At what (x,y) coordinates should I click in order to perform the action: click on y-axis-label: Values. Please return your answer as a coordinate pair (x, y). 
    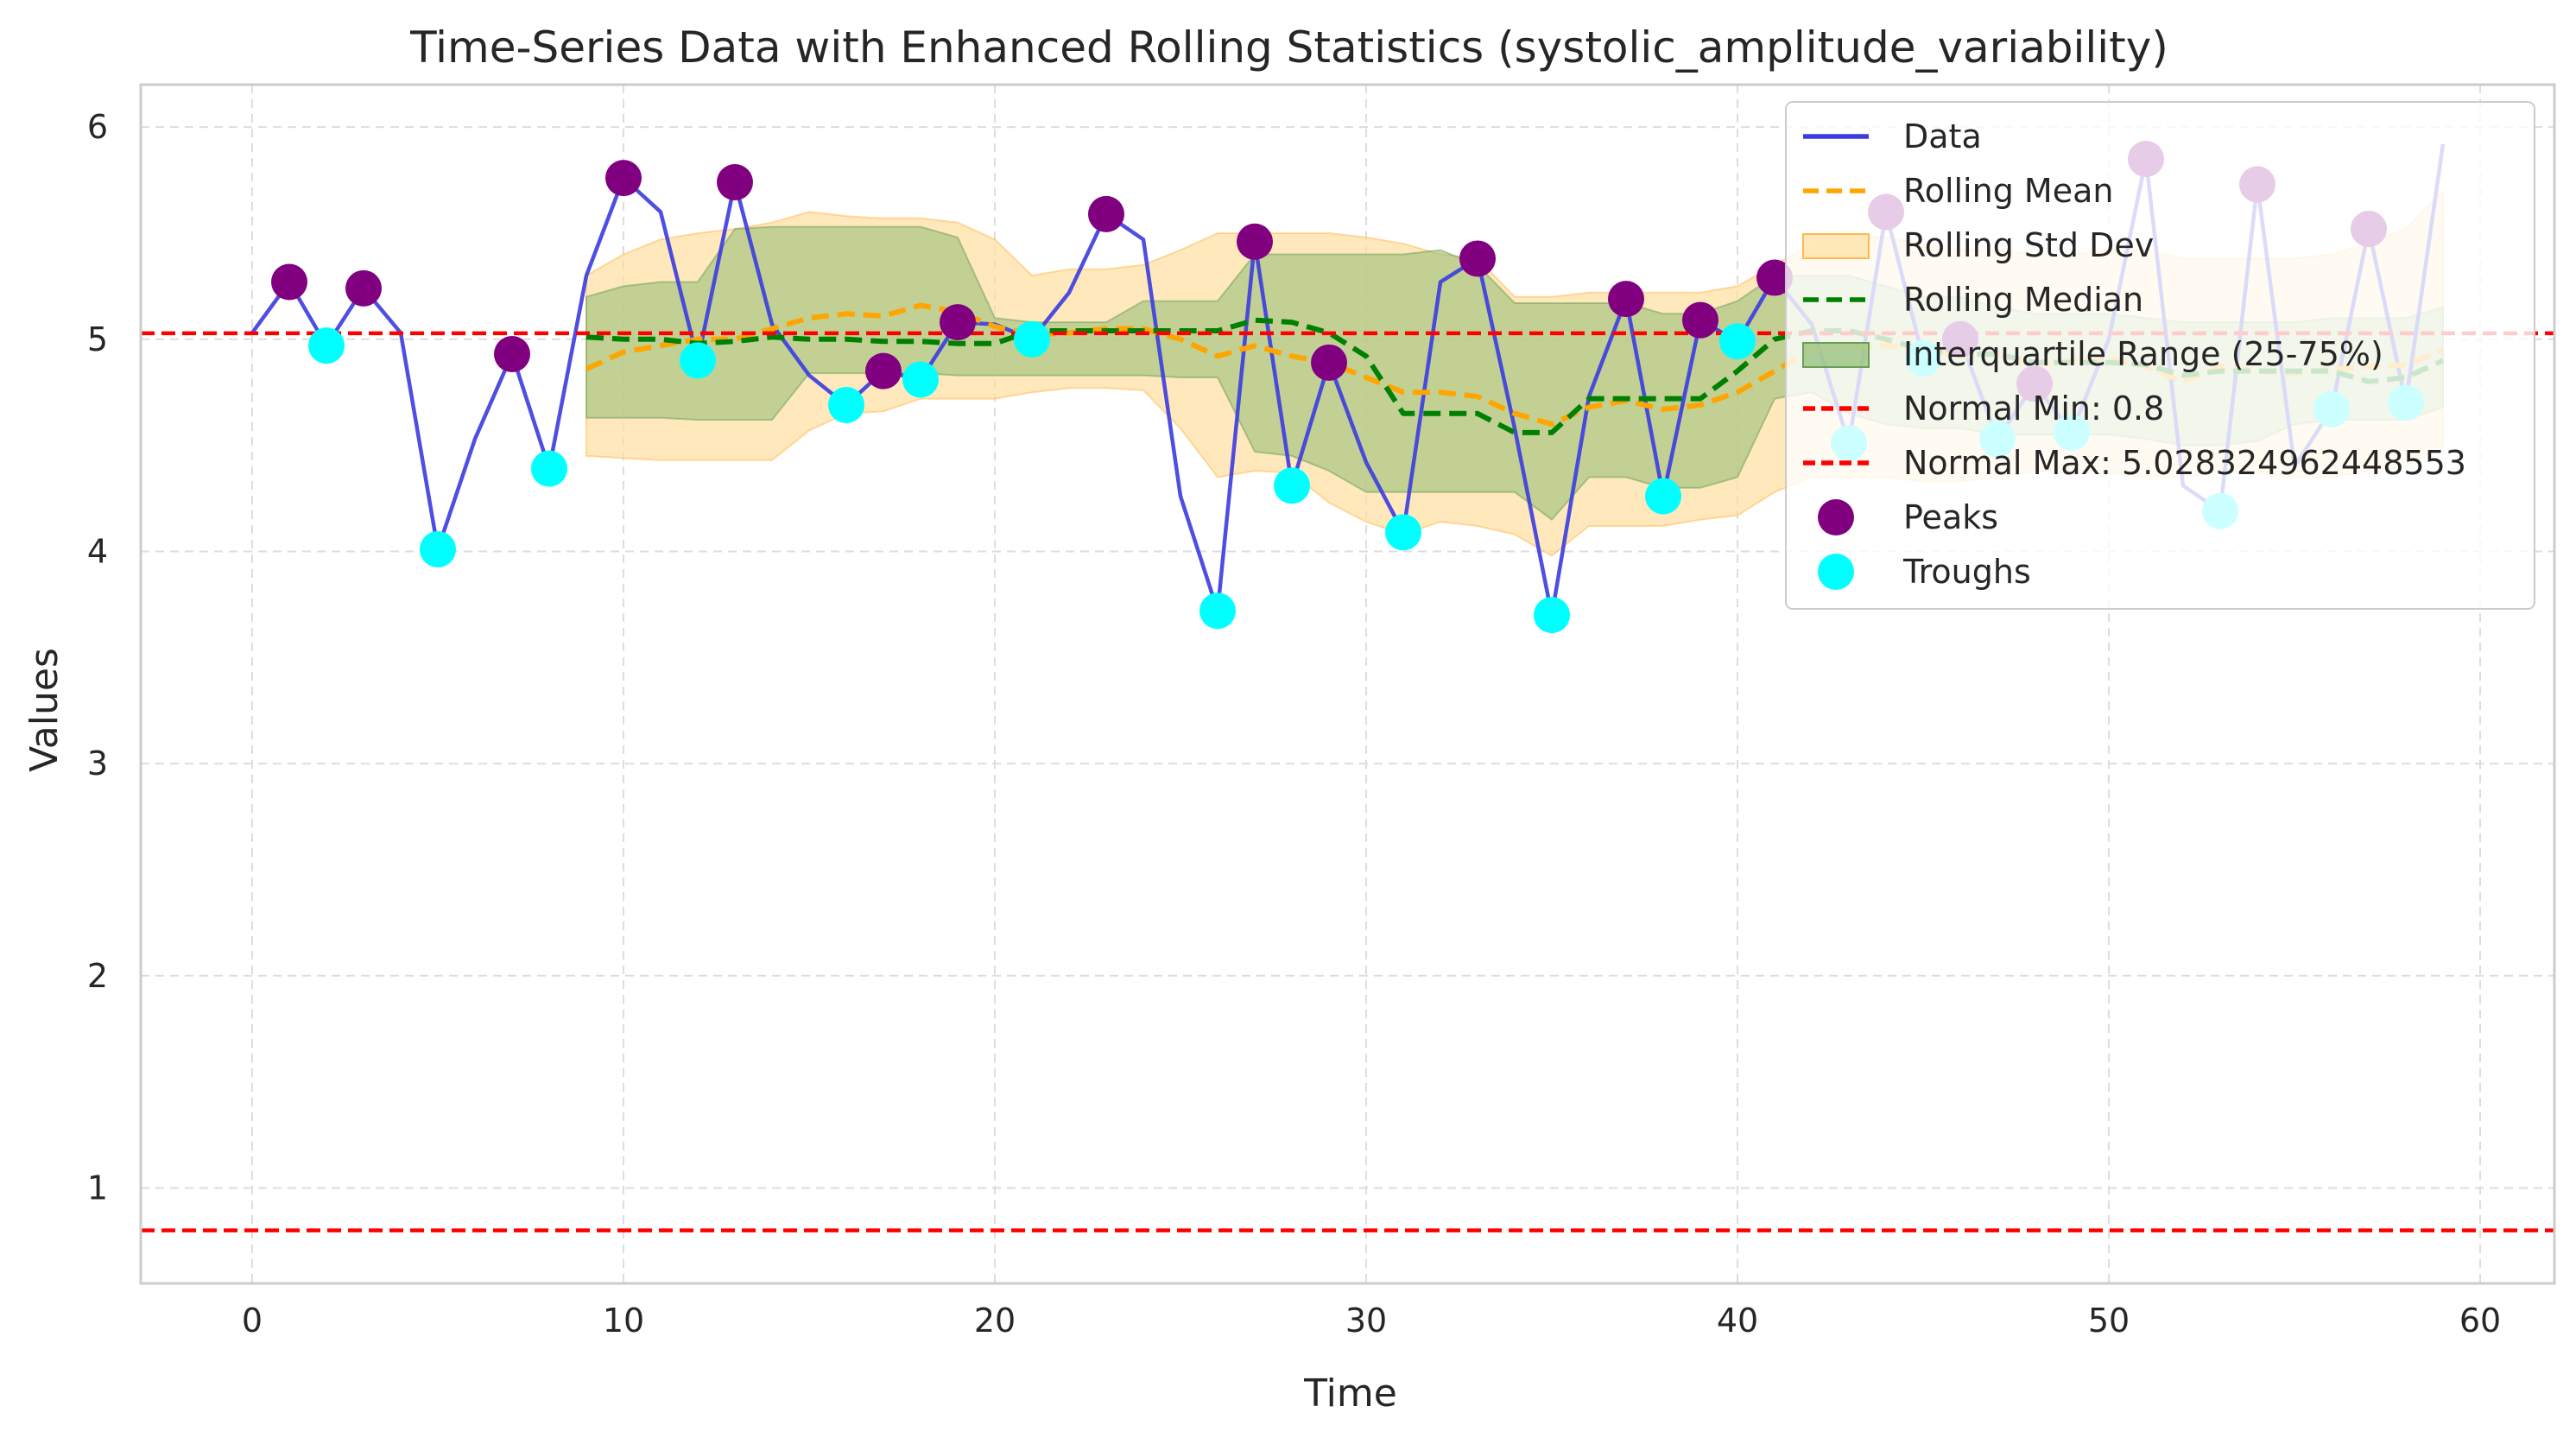
    Looking at the image, I should click on (44, 710).